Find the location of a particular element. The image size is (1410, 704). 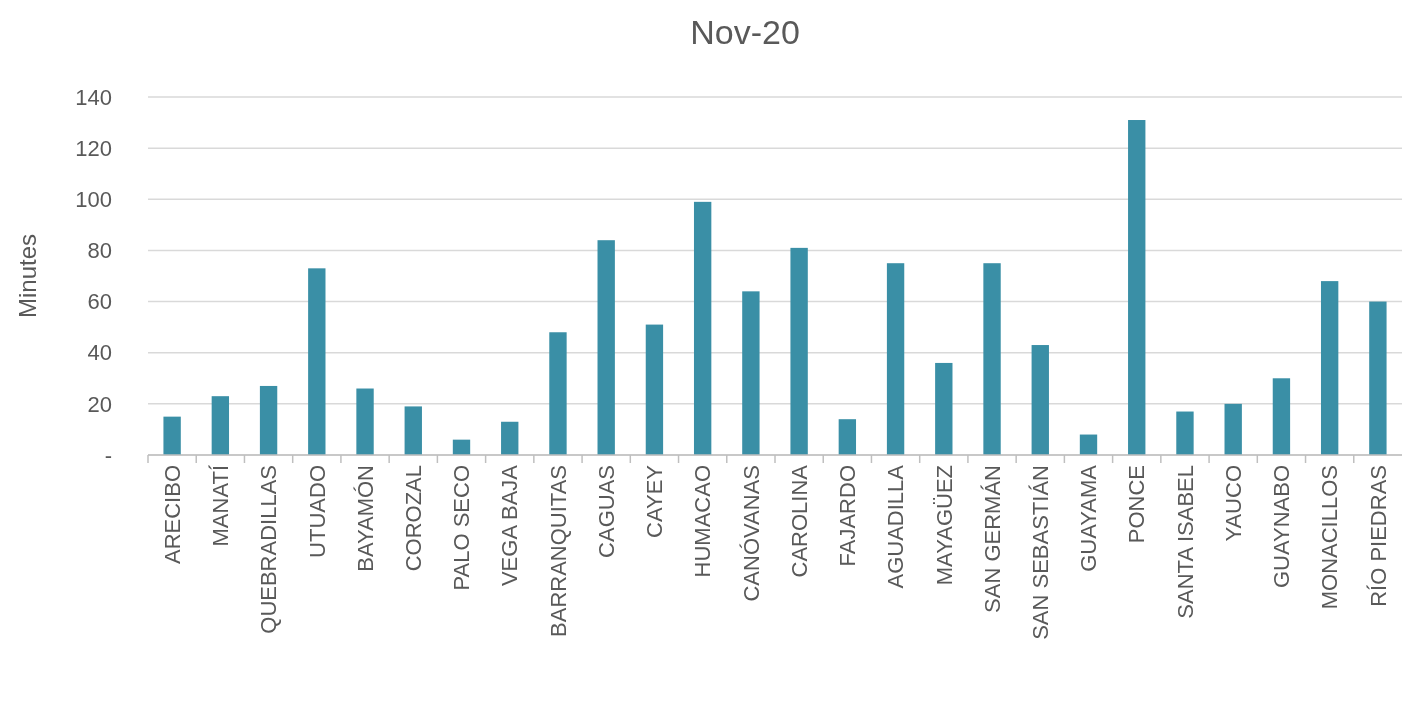

x-tick-label: CAGUAS is located at coordinates (606, 511).